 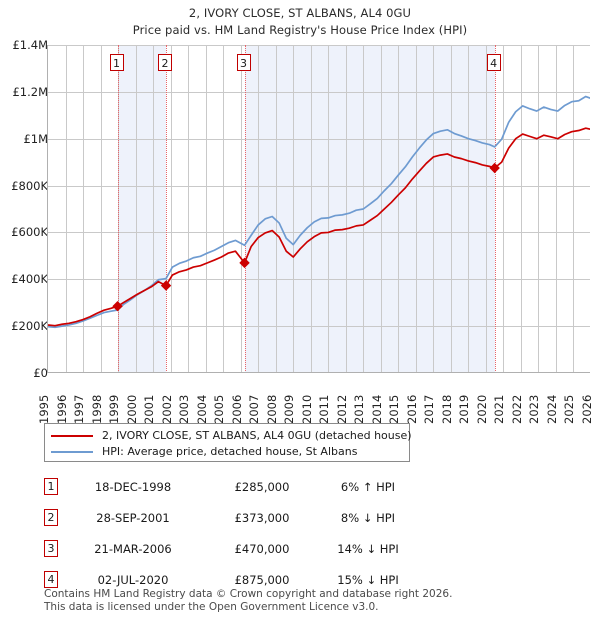 What do you see at coordinates (219, 409) in the screenshot?
I see `x-axis-tick-label: 2005` at bounding box center [219, 409].